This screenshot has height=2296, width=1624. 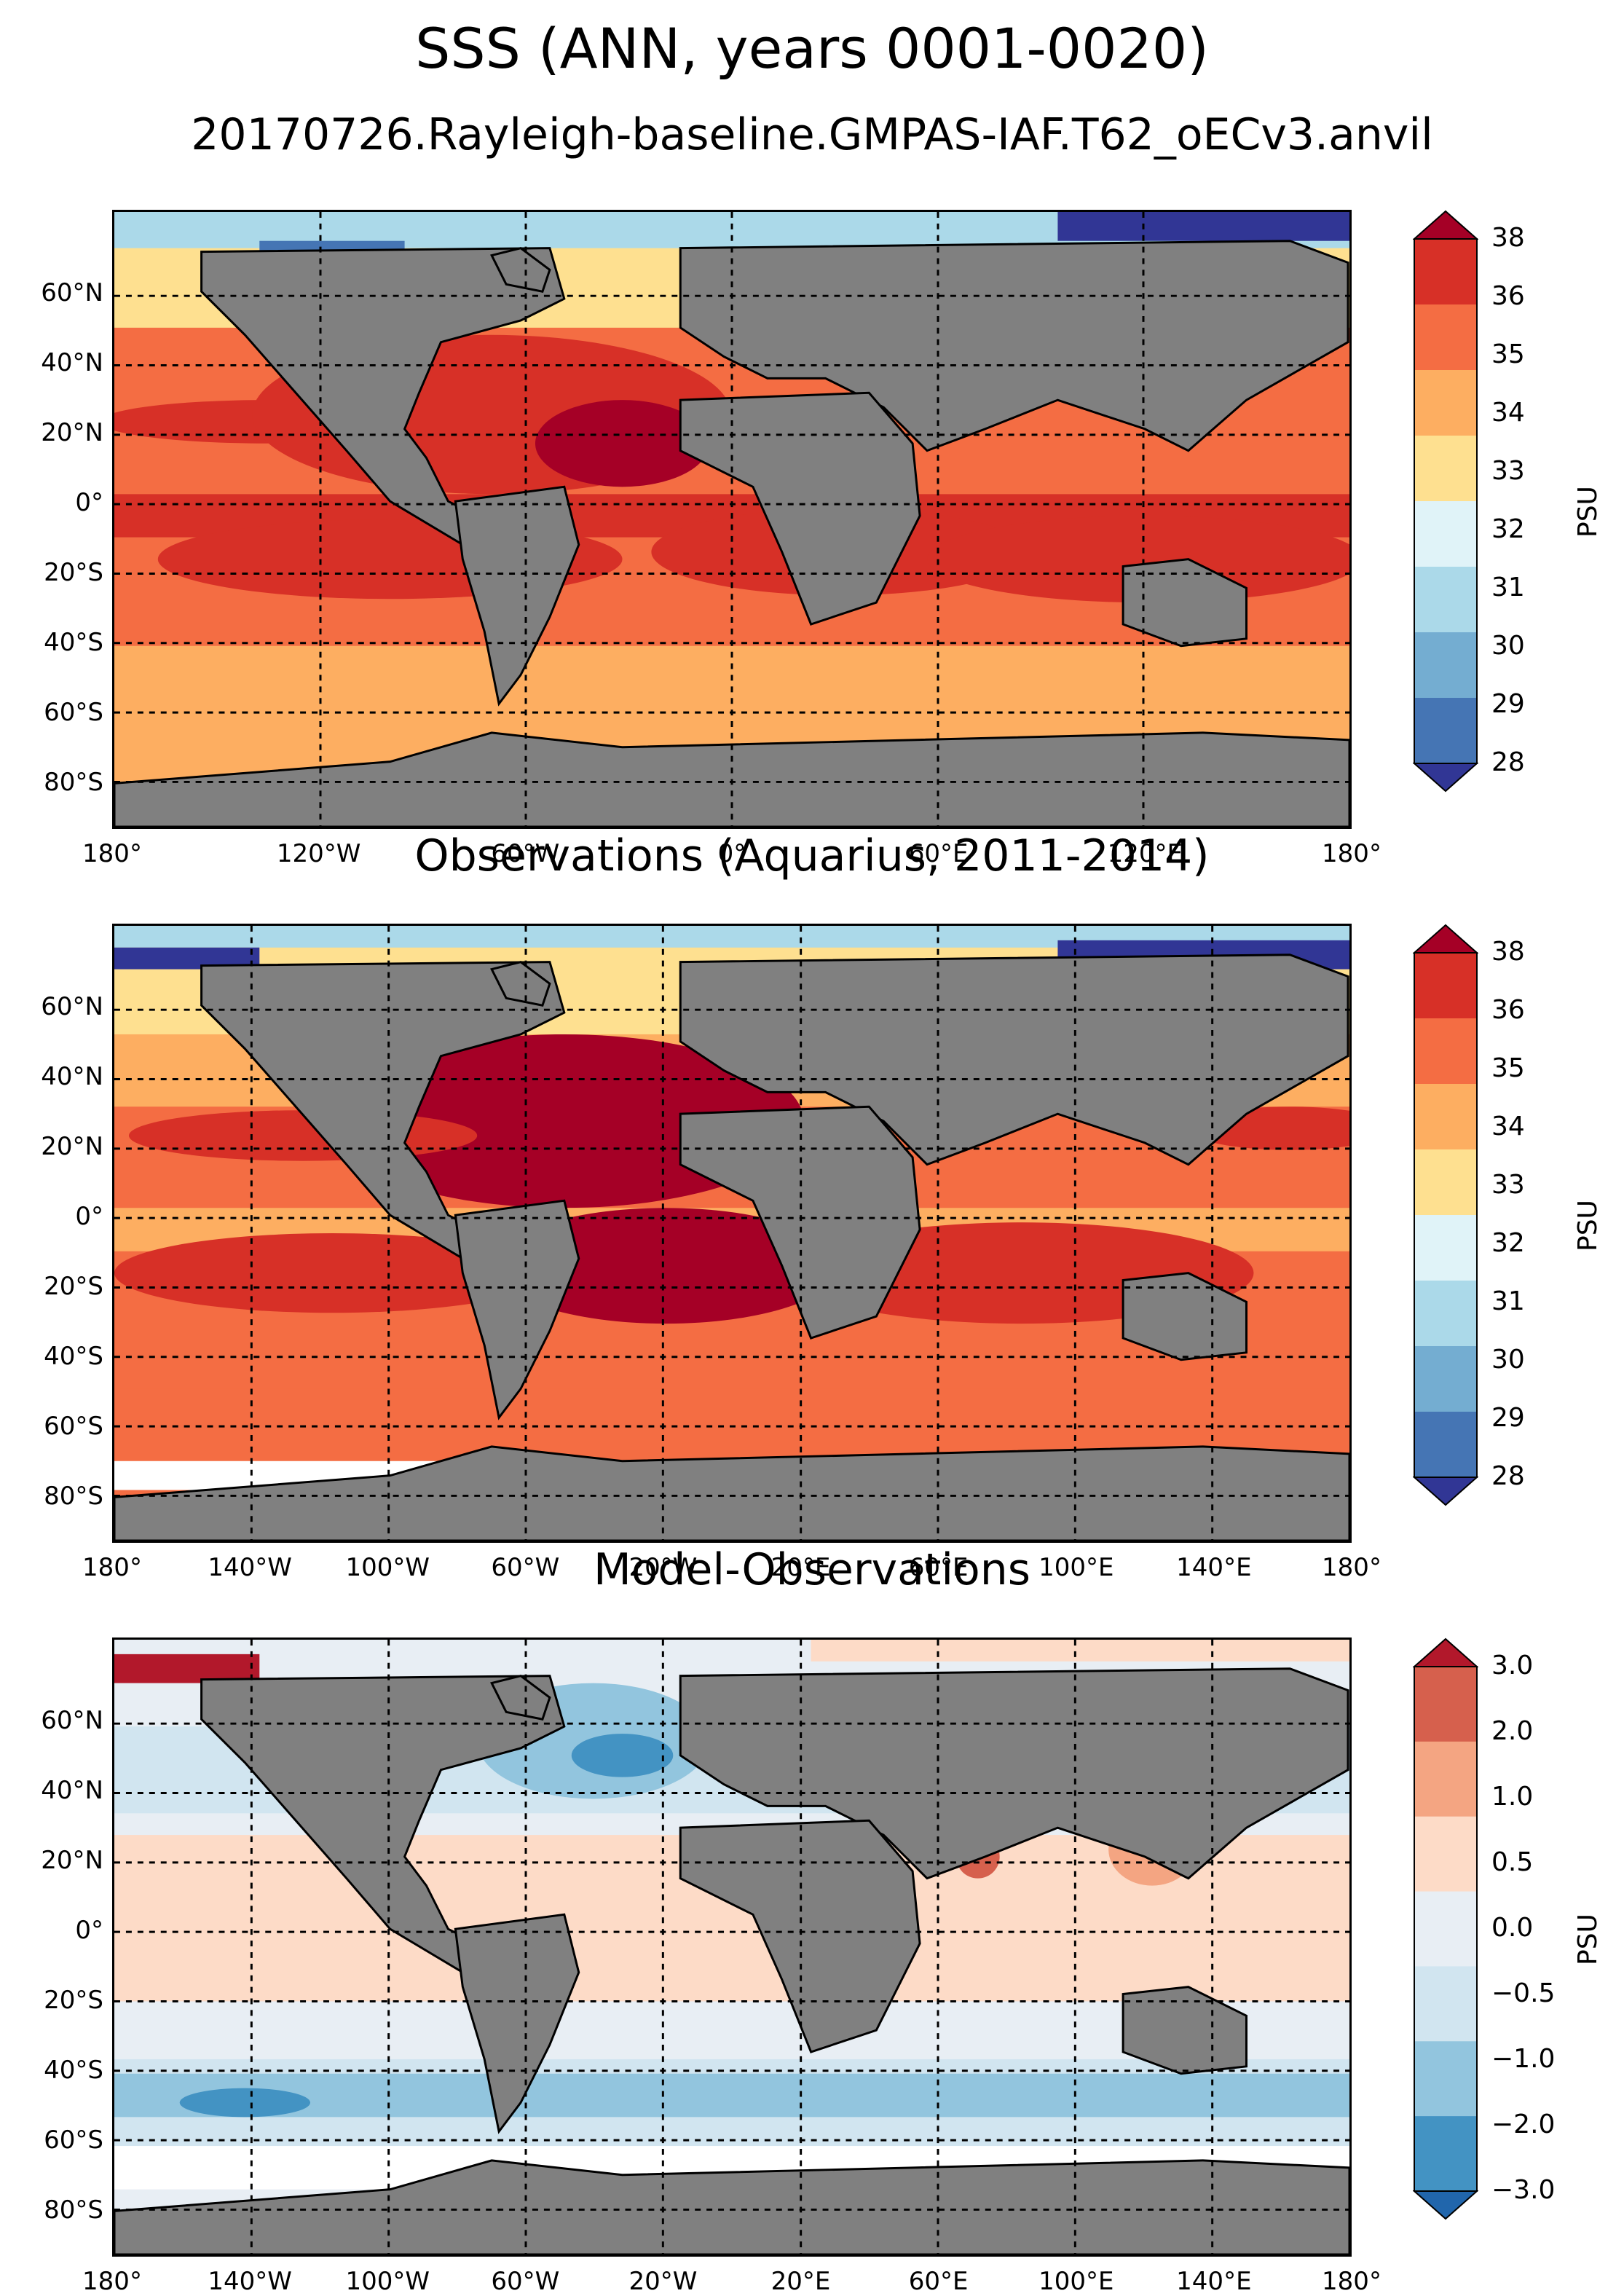 What do you see at coordinates (1512, 1928) in the screenshot?
I see `colorbar-tick-label: 0.0` at bounding box center [1512, 1928].